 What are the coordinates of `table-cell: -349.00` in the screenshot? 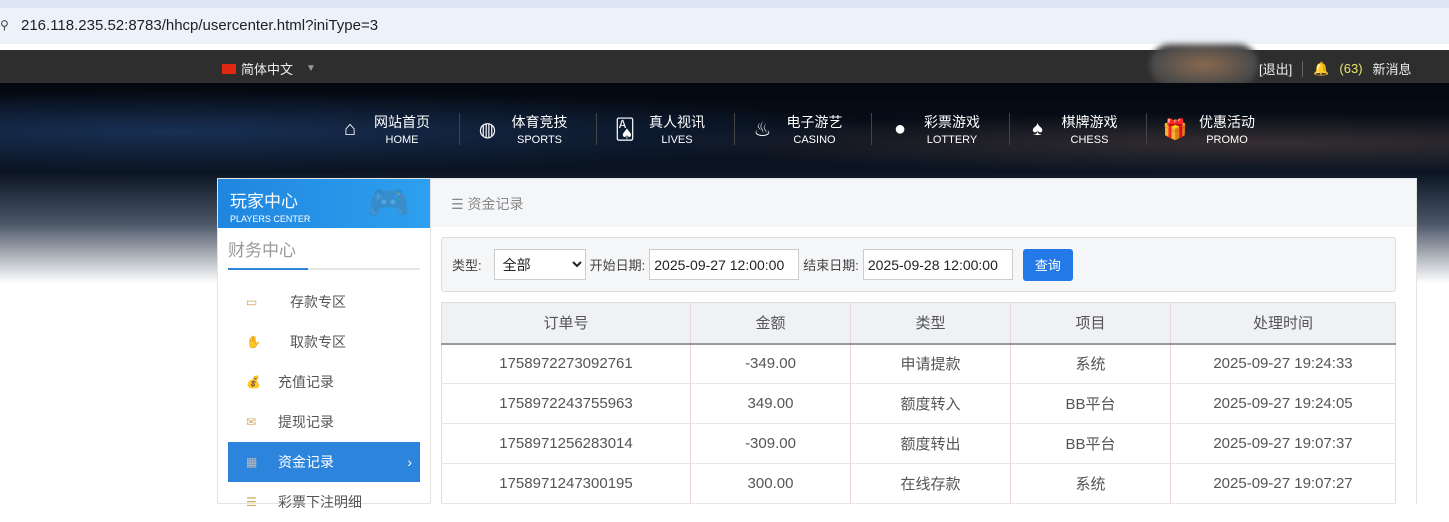 It's located at (770, 363).